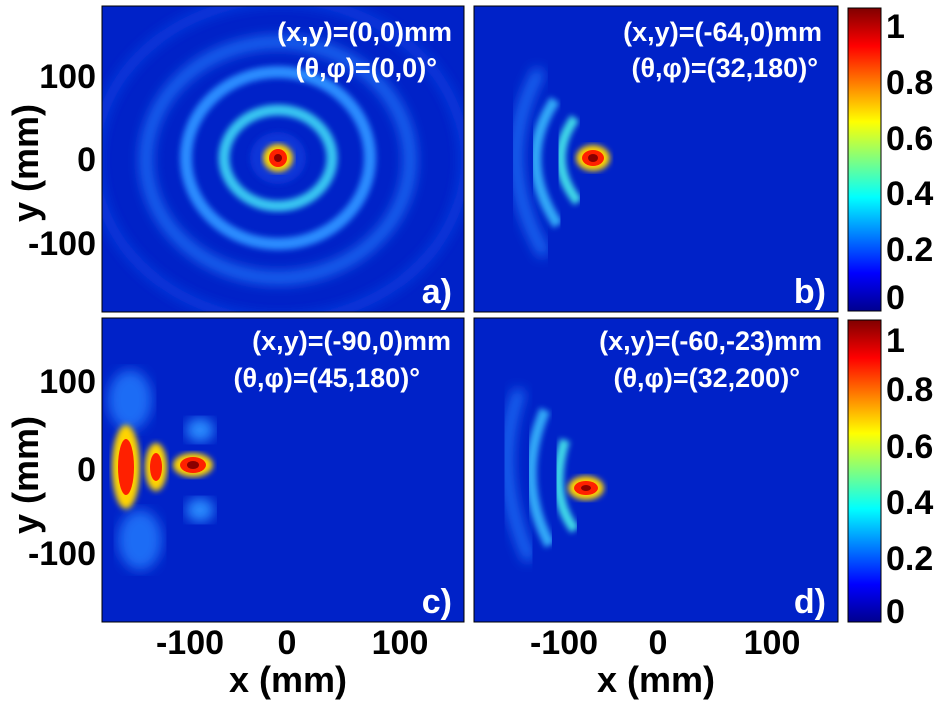 This screenshot has width=948, height=702. What do you see at coordinates (25, 475) in the screenshot?
I see `y-axis-label-bottom: y (mm)` at bounding box center [25, 475].